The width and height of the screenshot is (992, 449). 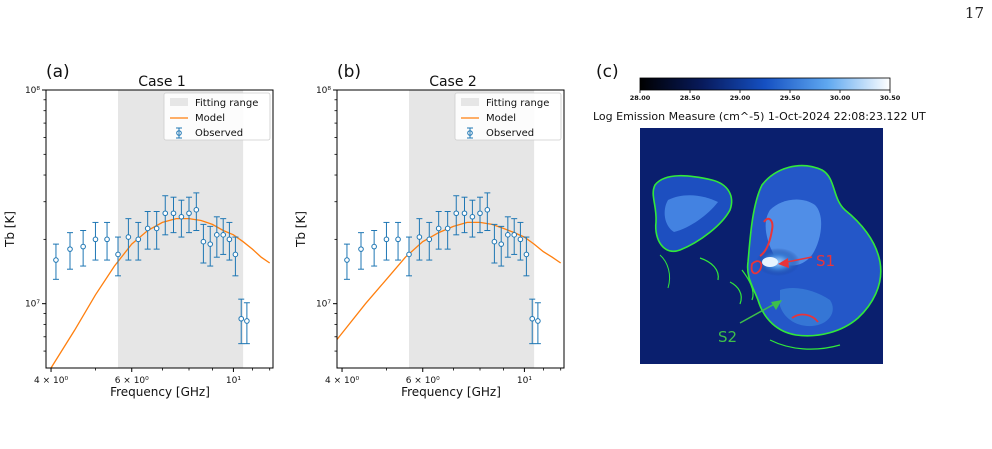 What do you see at coordinates (326, 219) in the screenshot?
I see `y-ticks-b: 10⁷ 10⁸` at bounding box center [326, 219].